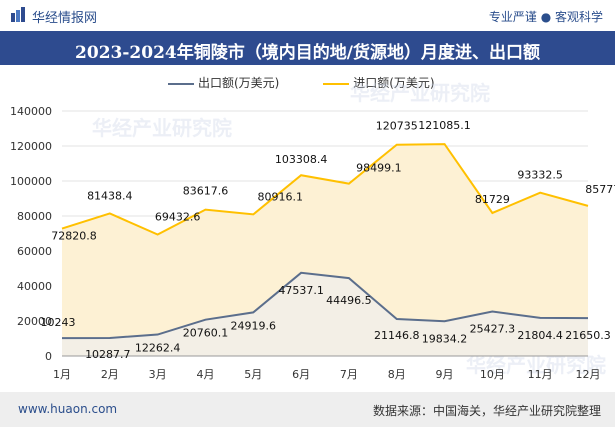 This screenshot has height=427, width=615. What do you see at coordinates (178, 216) in the screenshot?
I see `import-data-label: 69432.6` at bounding box center [178, 216].